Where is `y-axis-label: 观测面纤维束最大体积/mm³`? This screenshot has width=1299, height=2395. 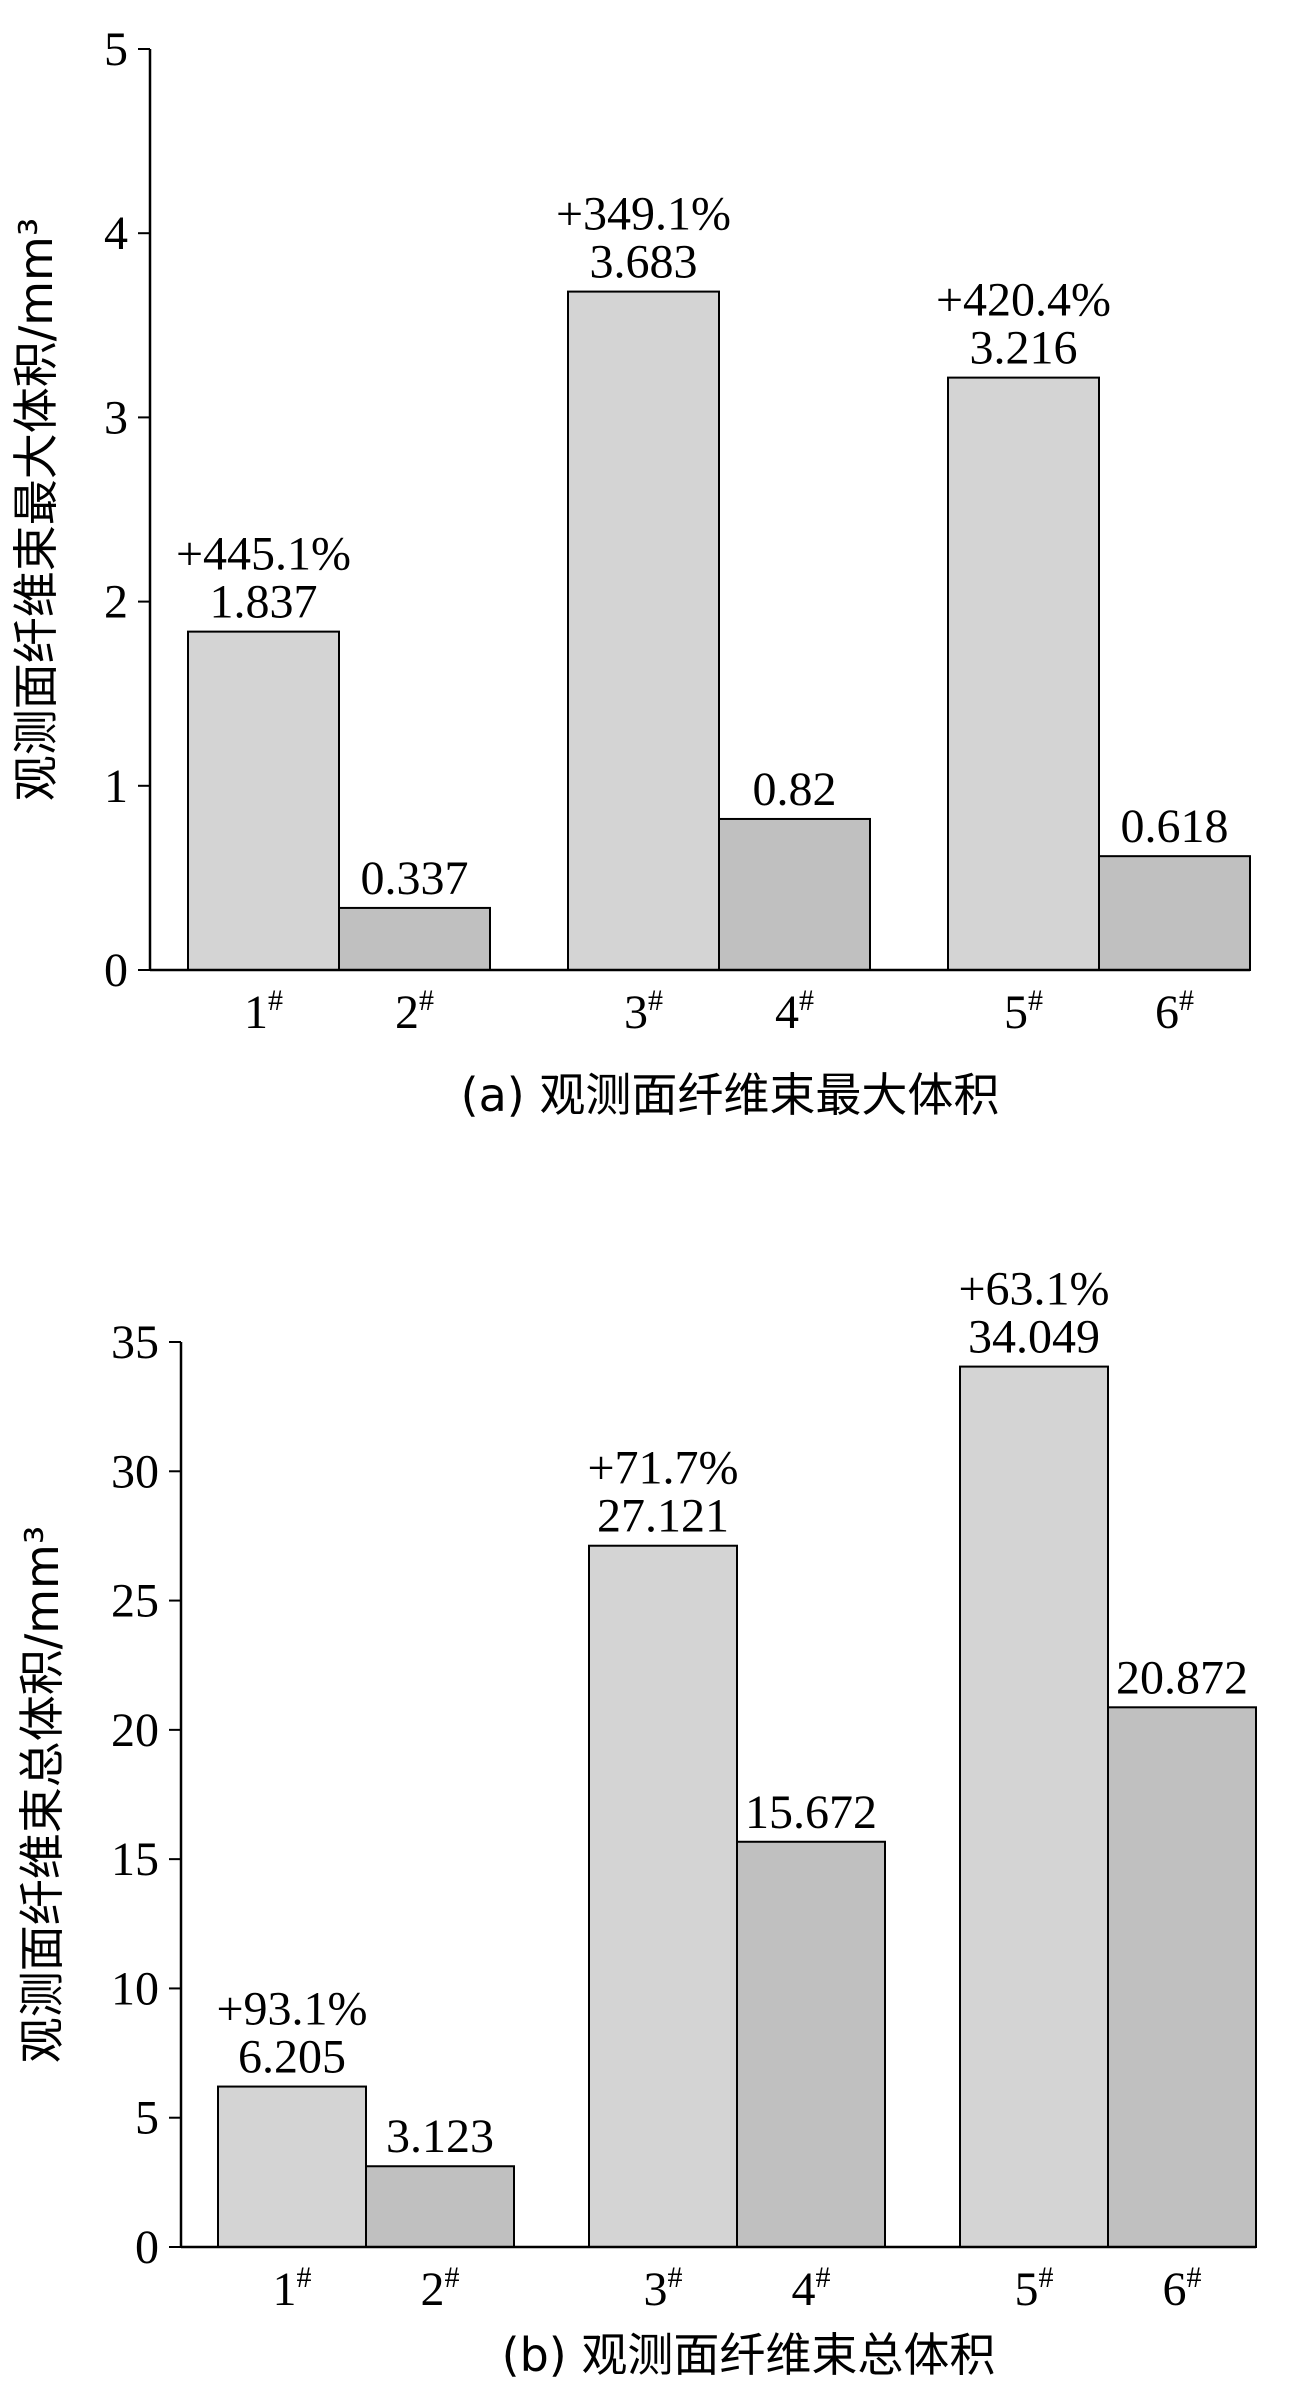
y-axis-label: 观测面纤维束最大体积/mm³ is located at coordinates (36, 510).